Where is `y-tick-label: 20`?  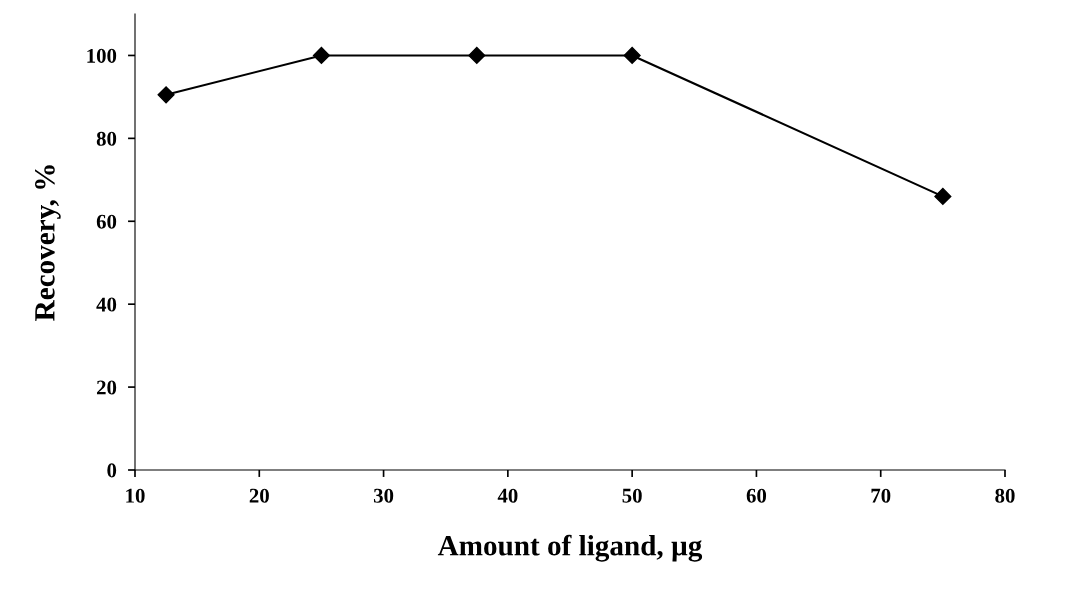 y-tick-label: 20 is located at coordinates (106, 387).